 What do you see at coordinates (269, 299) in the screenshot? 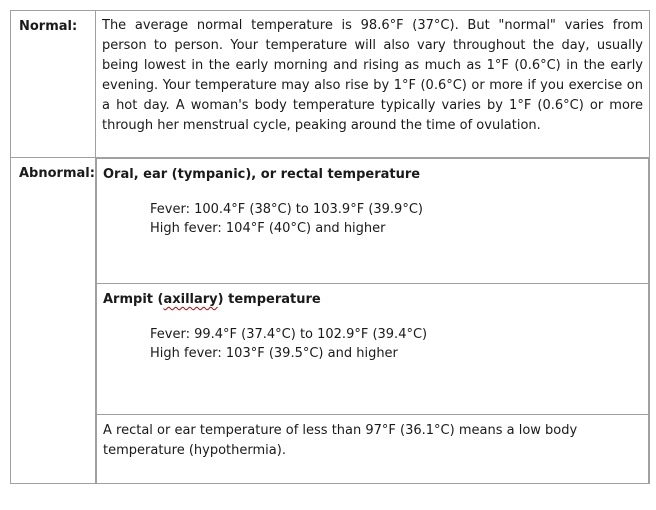
I see `armpit-heading-suffix: ) temperature` at bounding box center [269, 299].